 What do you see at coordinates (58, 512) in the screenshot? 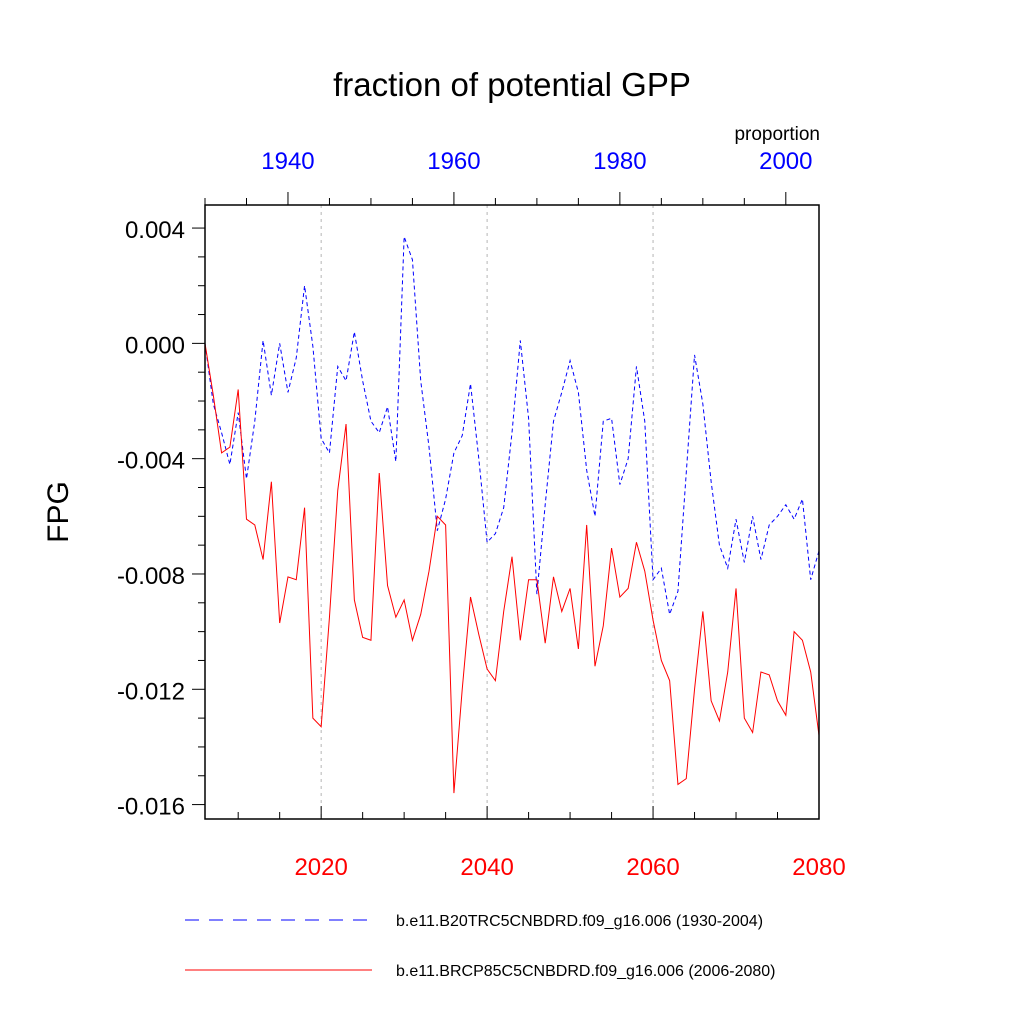
I see `y-axis-label: FPG` at bounding box center [58, 512].